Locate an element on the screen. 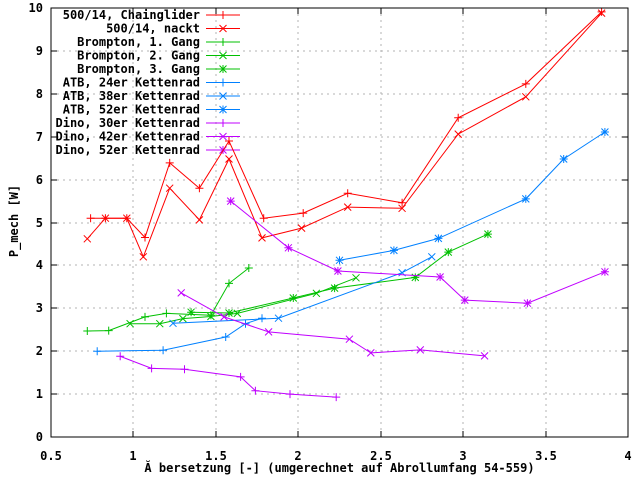 This screenshot has height=479, width=635. series-dino-52er-kettenrad is located at coordinates (417, 252).